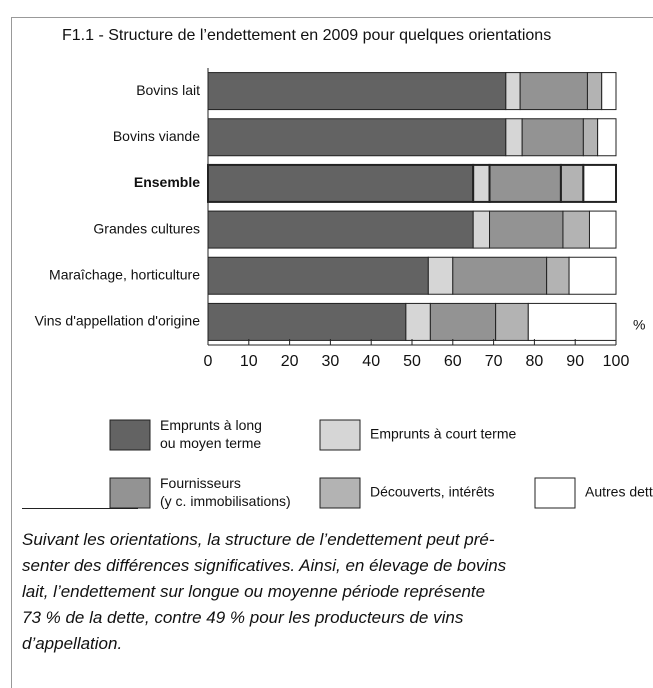 The image size is (653, 688). I want to click on legend-label: Découverts, intérêts, so click(432, 492).